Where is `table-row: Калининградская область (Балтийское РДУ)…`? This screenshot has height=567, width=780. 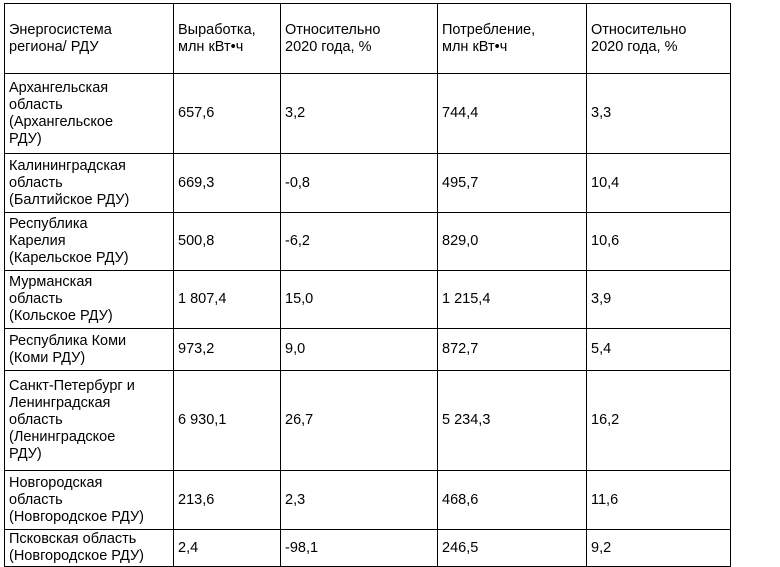
table-row: Калининградская область (Балтийское РДУ)… is located at coordinates (367, 183).